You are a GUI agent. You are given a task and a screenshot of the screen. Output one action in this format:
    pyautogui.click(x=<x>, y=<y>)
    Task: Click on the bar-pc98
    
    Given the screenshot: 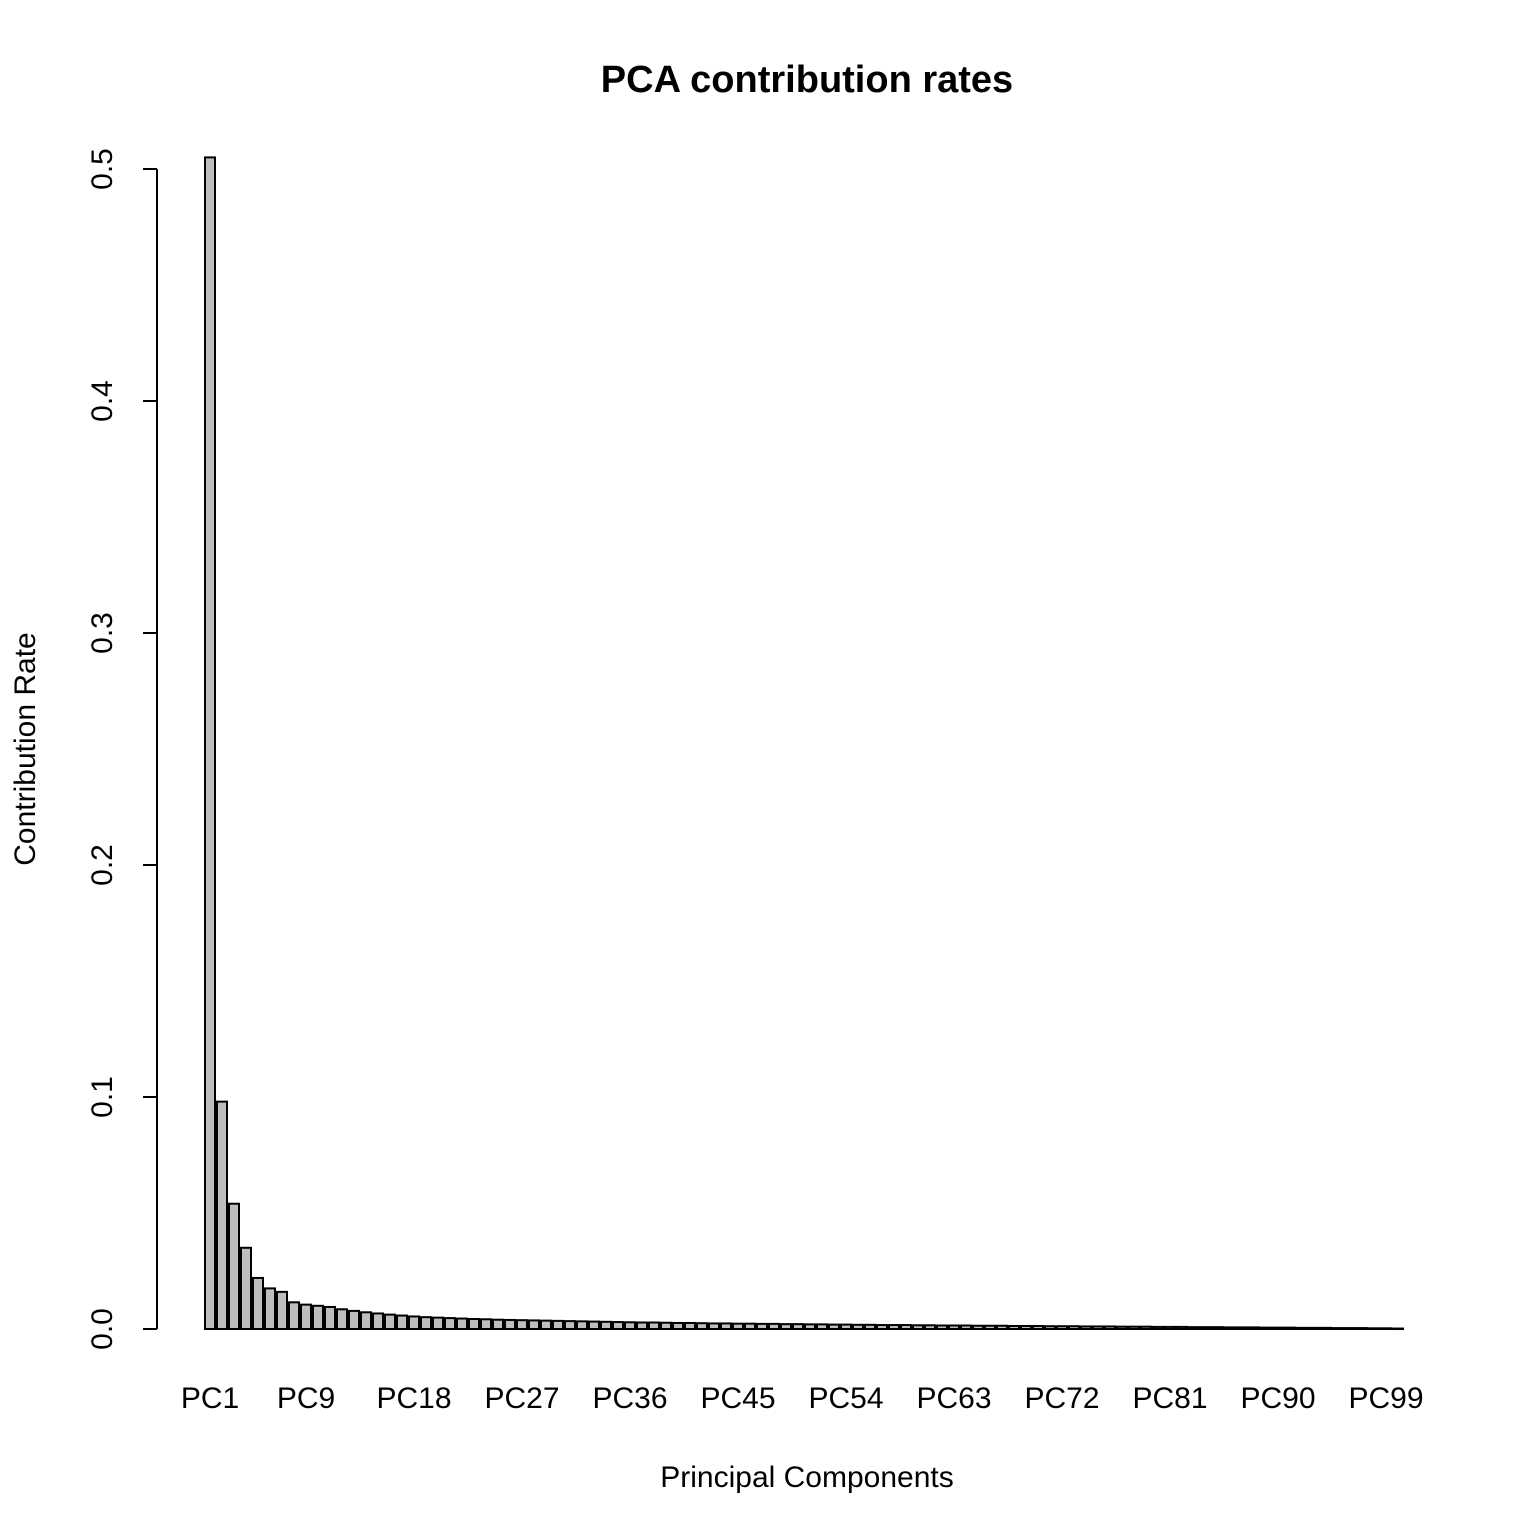 What is the action you would take?
    pyautogui.click(x=1374, y=1328)
    